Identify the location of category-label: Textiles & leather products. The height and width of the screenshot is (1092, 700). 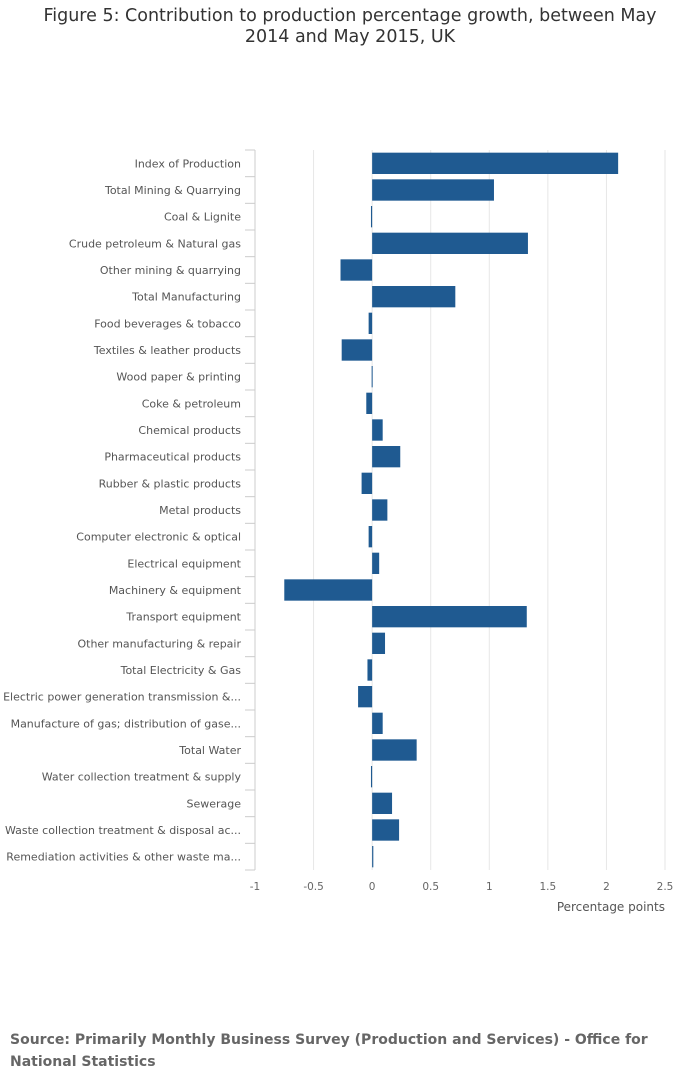
(167, 350).